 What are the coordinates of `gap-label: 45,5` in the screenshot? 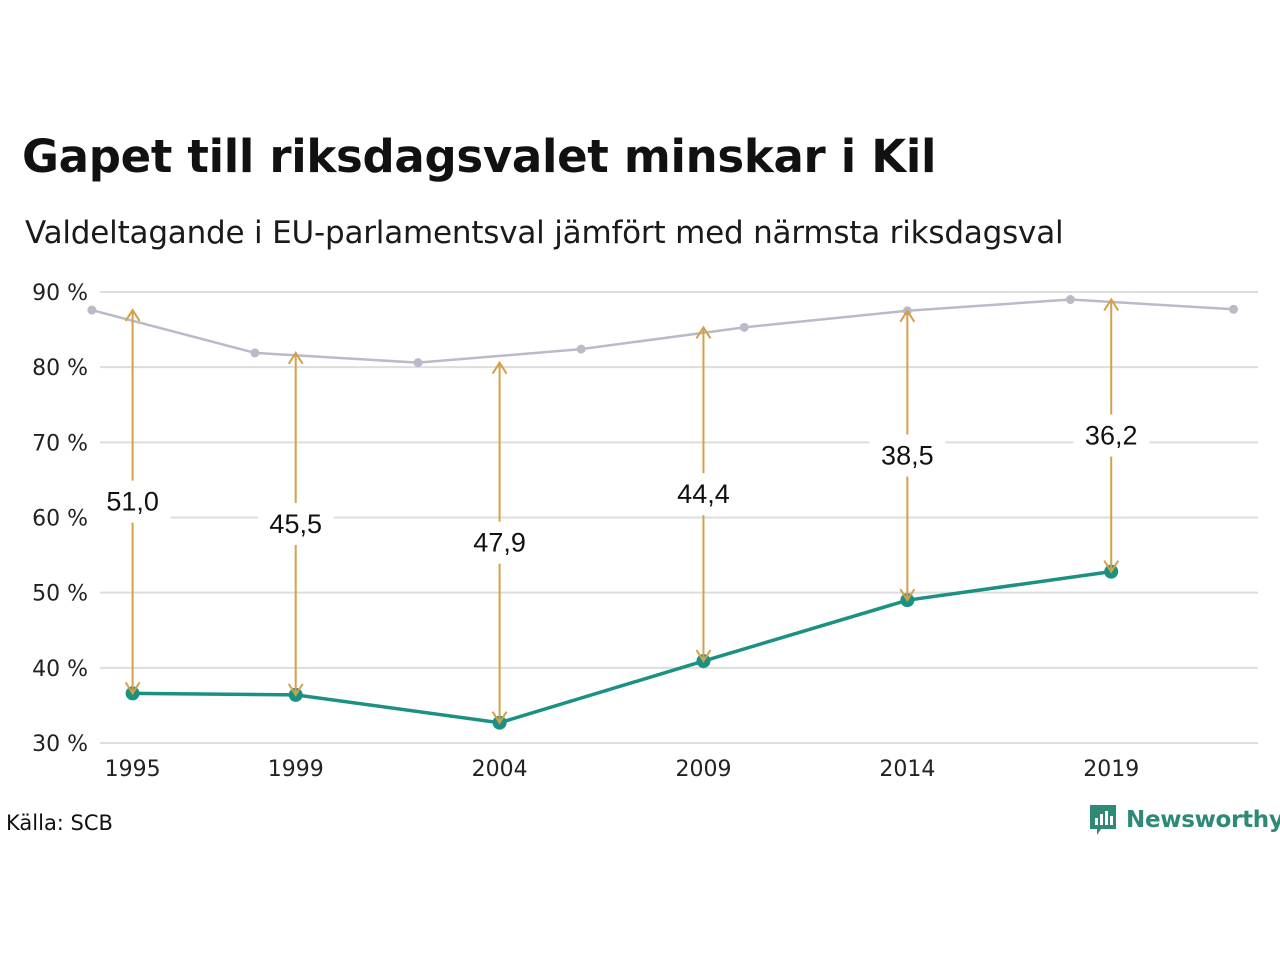 It's located at (295, 524).